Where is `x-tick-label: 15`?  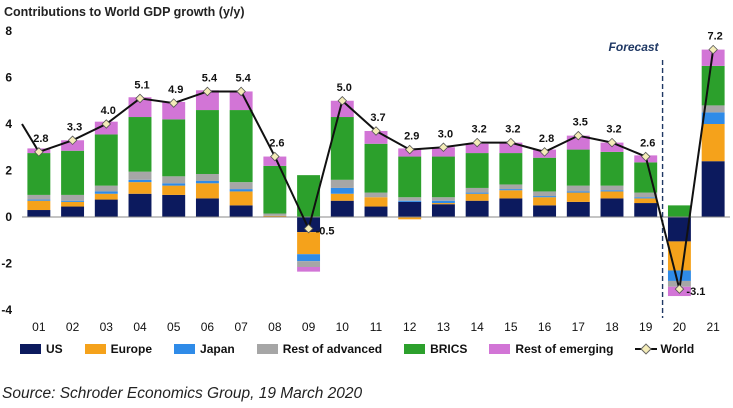 x-tick-label: 15 is located at coordinates (511, 327).